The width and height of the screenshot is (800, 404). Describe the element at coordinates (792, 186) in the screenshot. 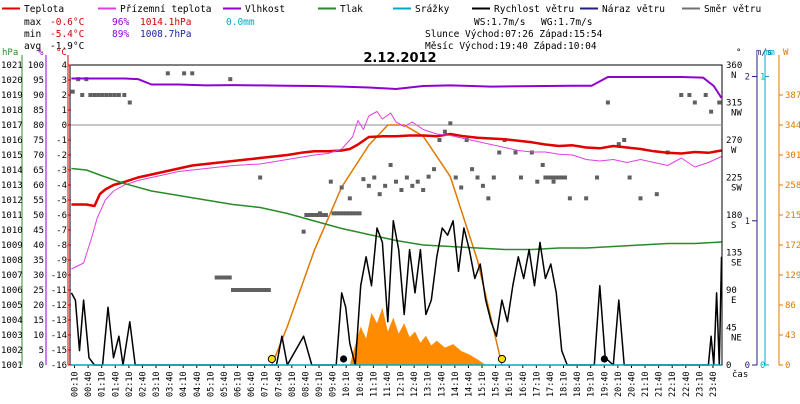

I see `solar-tick-label: 258` at that location.